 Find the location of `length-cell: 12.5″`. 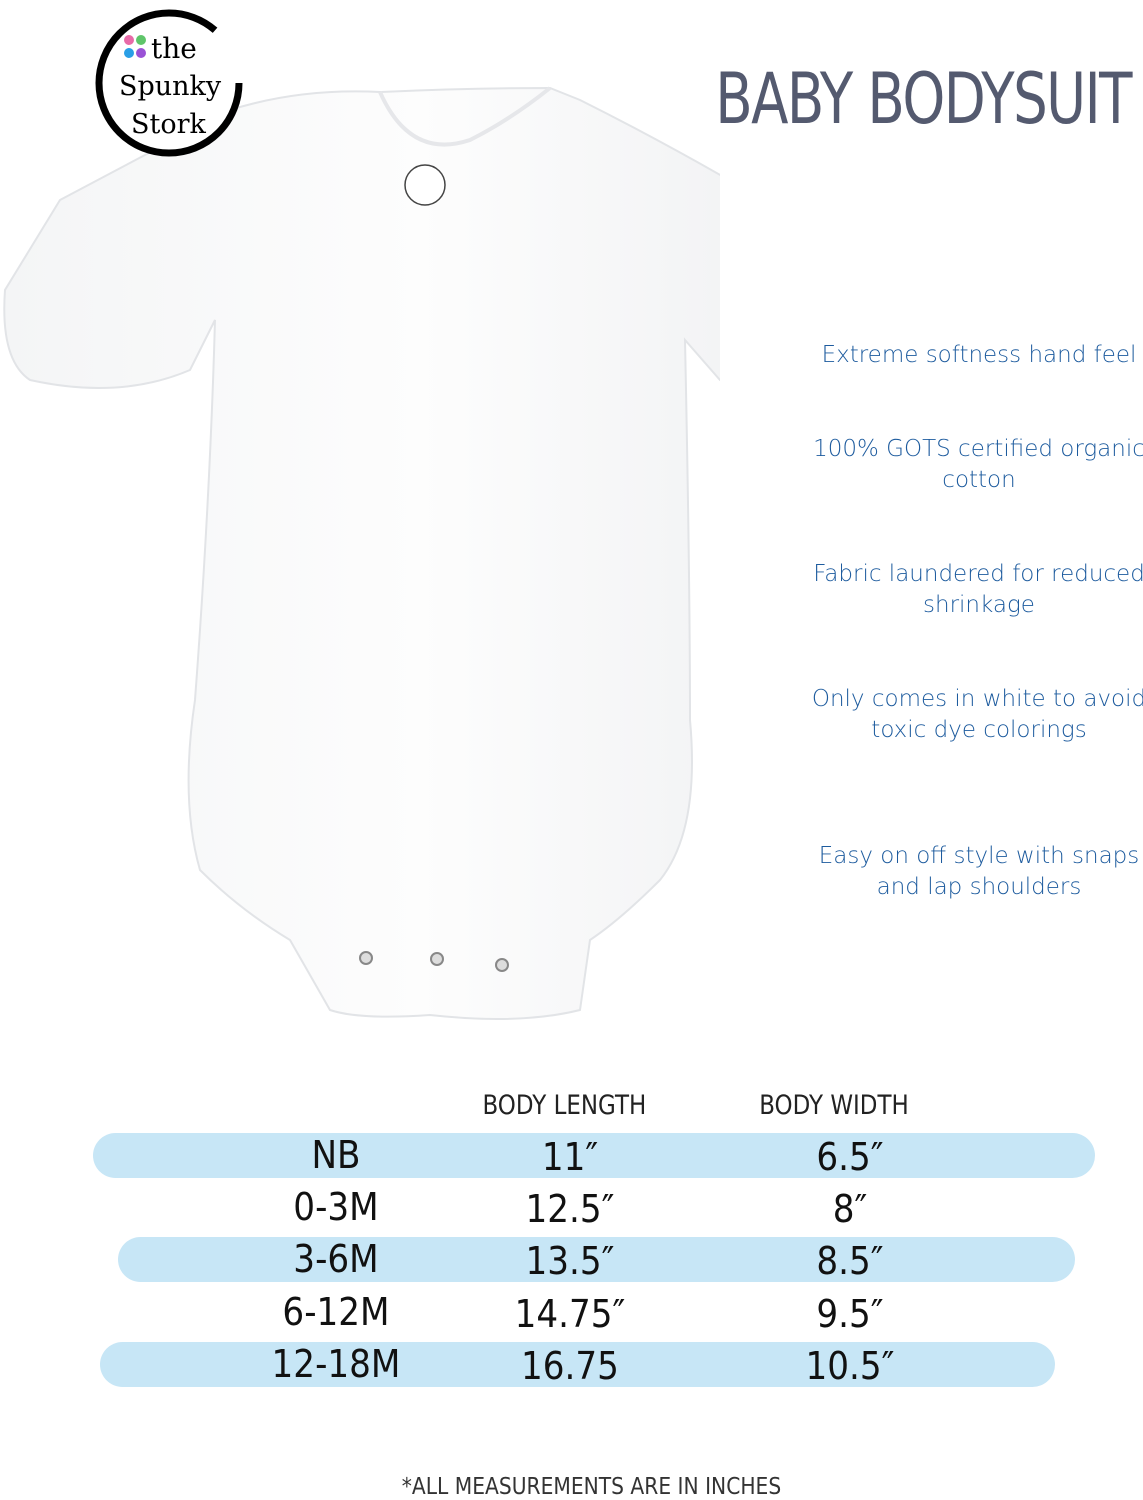

length-cell: 12.5″ is located at coordinates (570, 1209).